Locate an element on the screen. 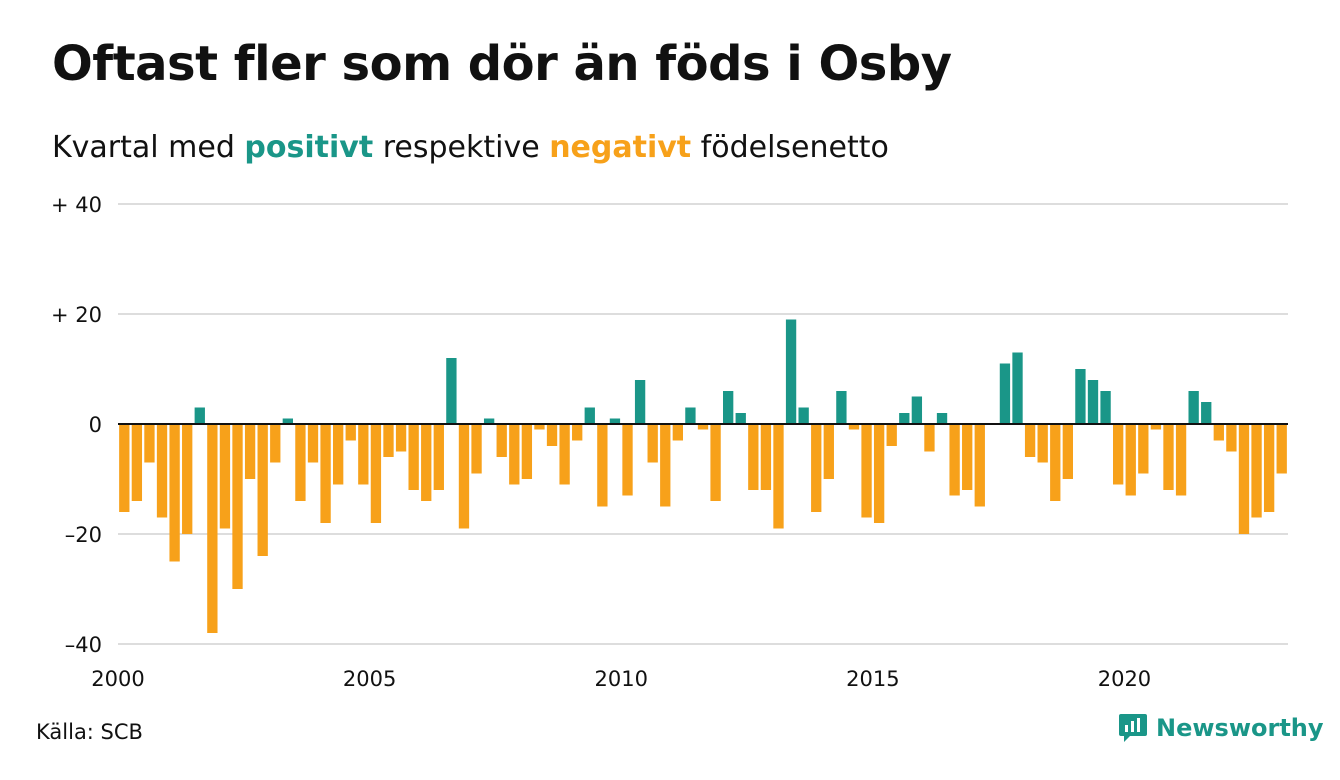  y-tick-label: –40 is located at coordinates (83, 645).